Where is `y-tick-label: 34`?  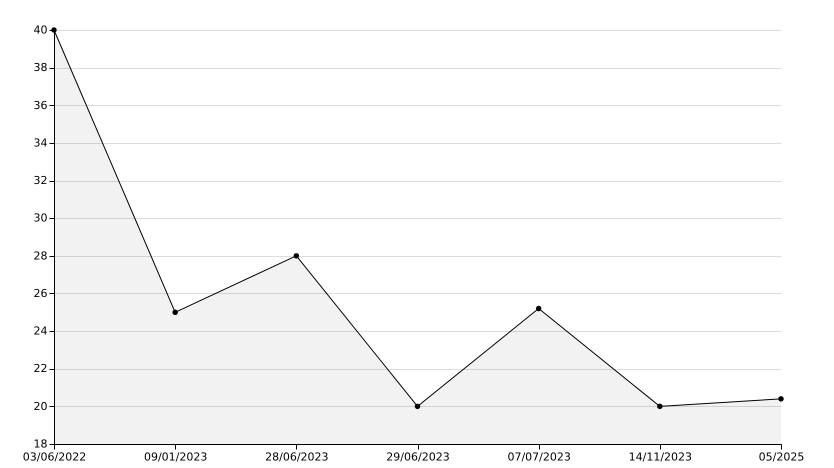
y-tick-label: 34 is located at coordinates (41, 143).